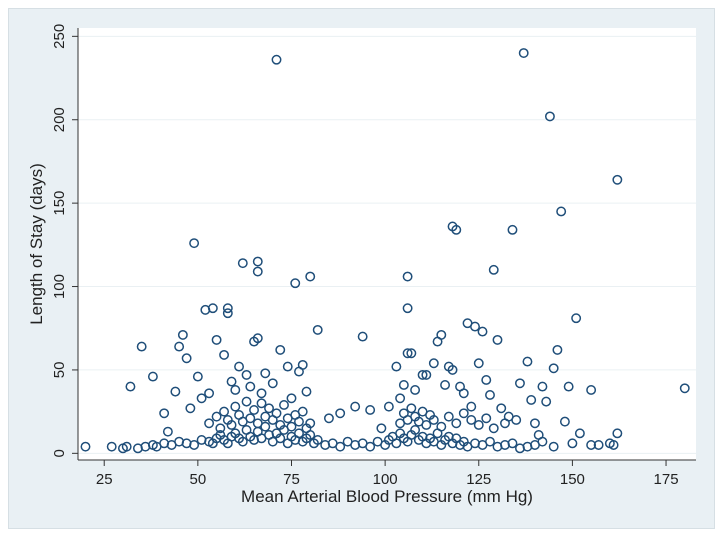  I want to click on y-tick-label: 0, so click(59, 453).